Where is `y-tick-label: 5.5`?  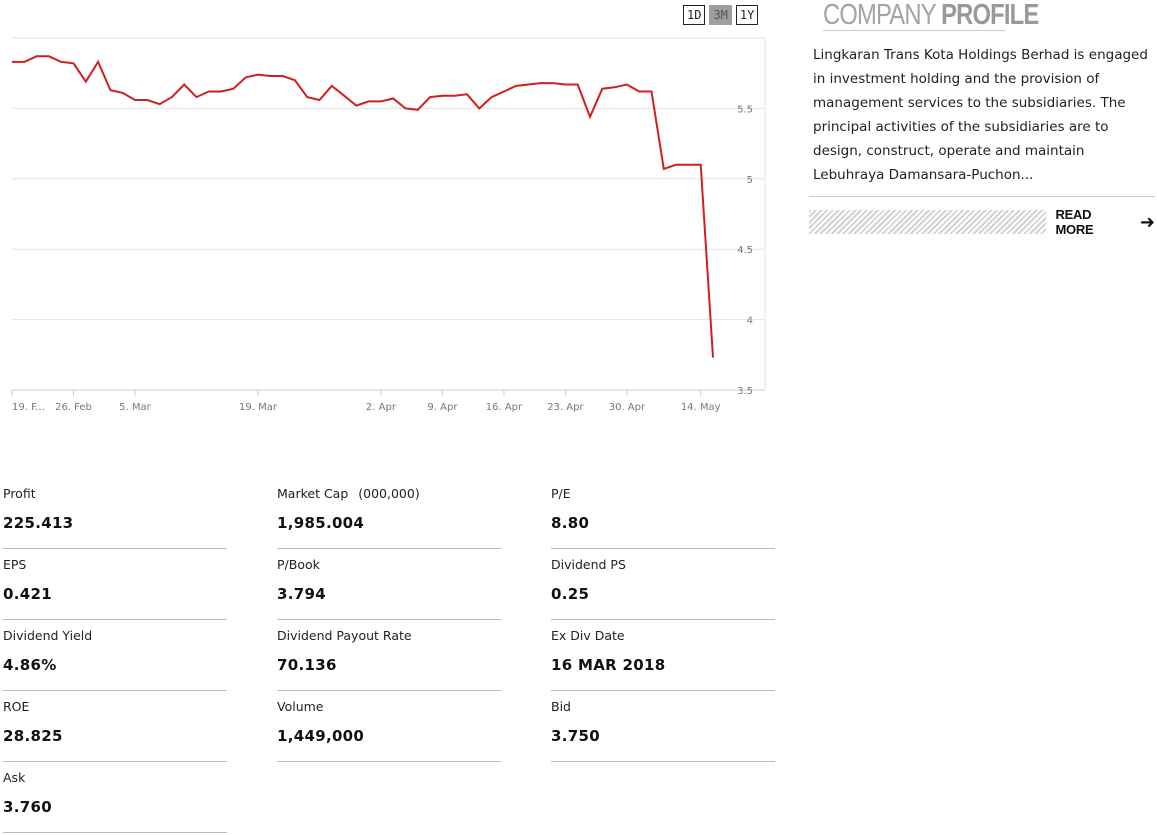
y-tick-label: 5.5 is located at coordinates (745, 109).